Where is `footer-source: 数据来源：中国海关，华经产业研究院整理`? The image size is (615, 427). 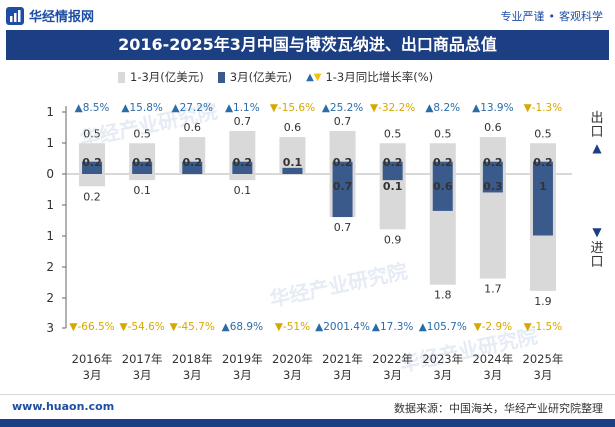 footer-source: 数据来源：中国海关，华经产业研究院整理 is located at coordinates (498, 408).